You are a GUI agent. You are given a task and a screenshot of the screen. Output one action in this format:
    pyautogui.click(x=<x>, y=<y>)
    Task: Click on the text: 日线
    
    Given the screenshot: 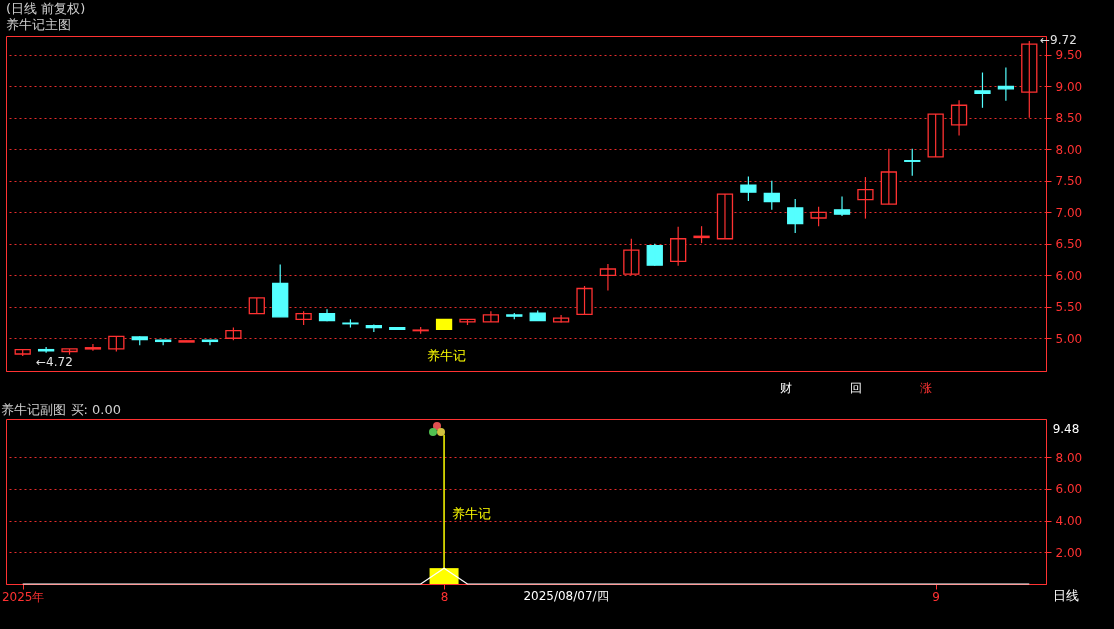 What is the action you would take?
    pyautogui.click(x=1066, y=595)
    